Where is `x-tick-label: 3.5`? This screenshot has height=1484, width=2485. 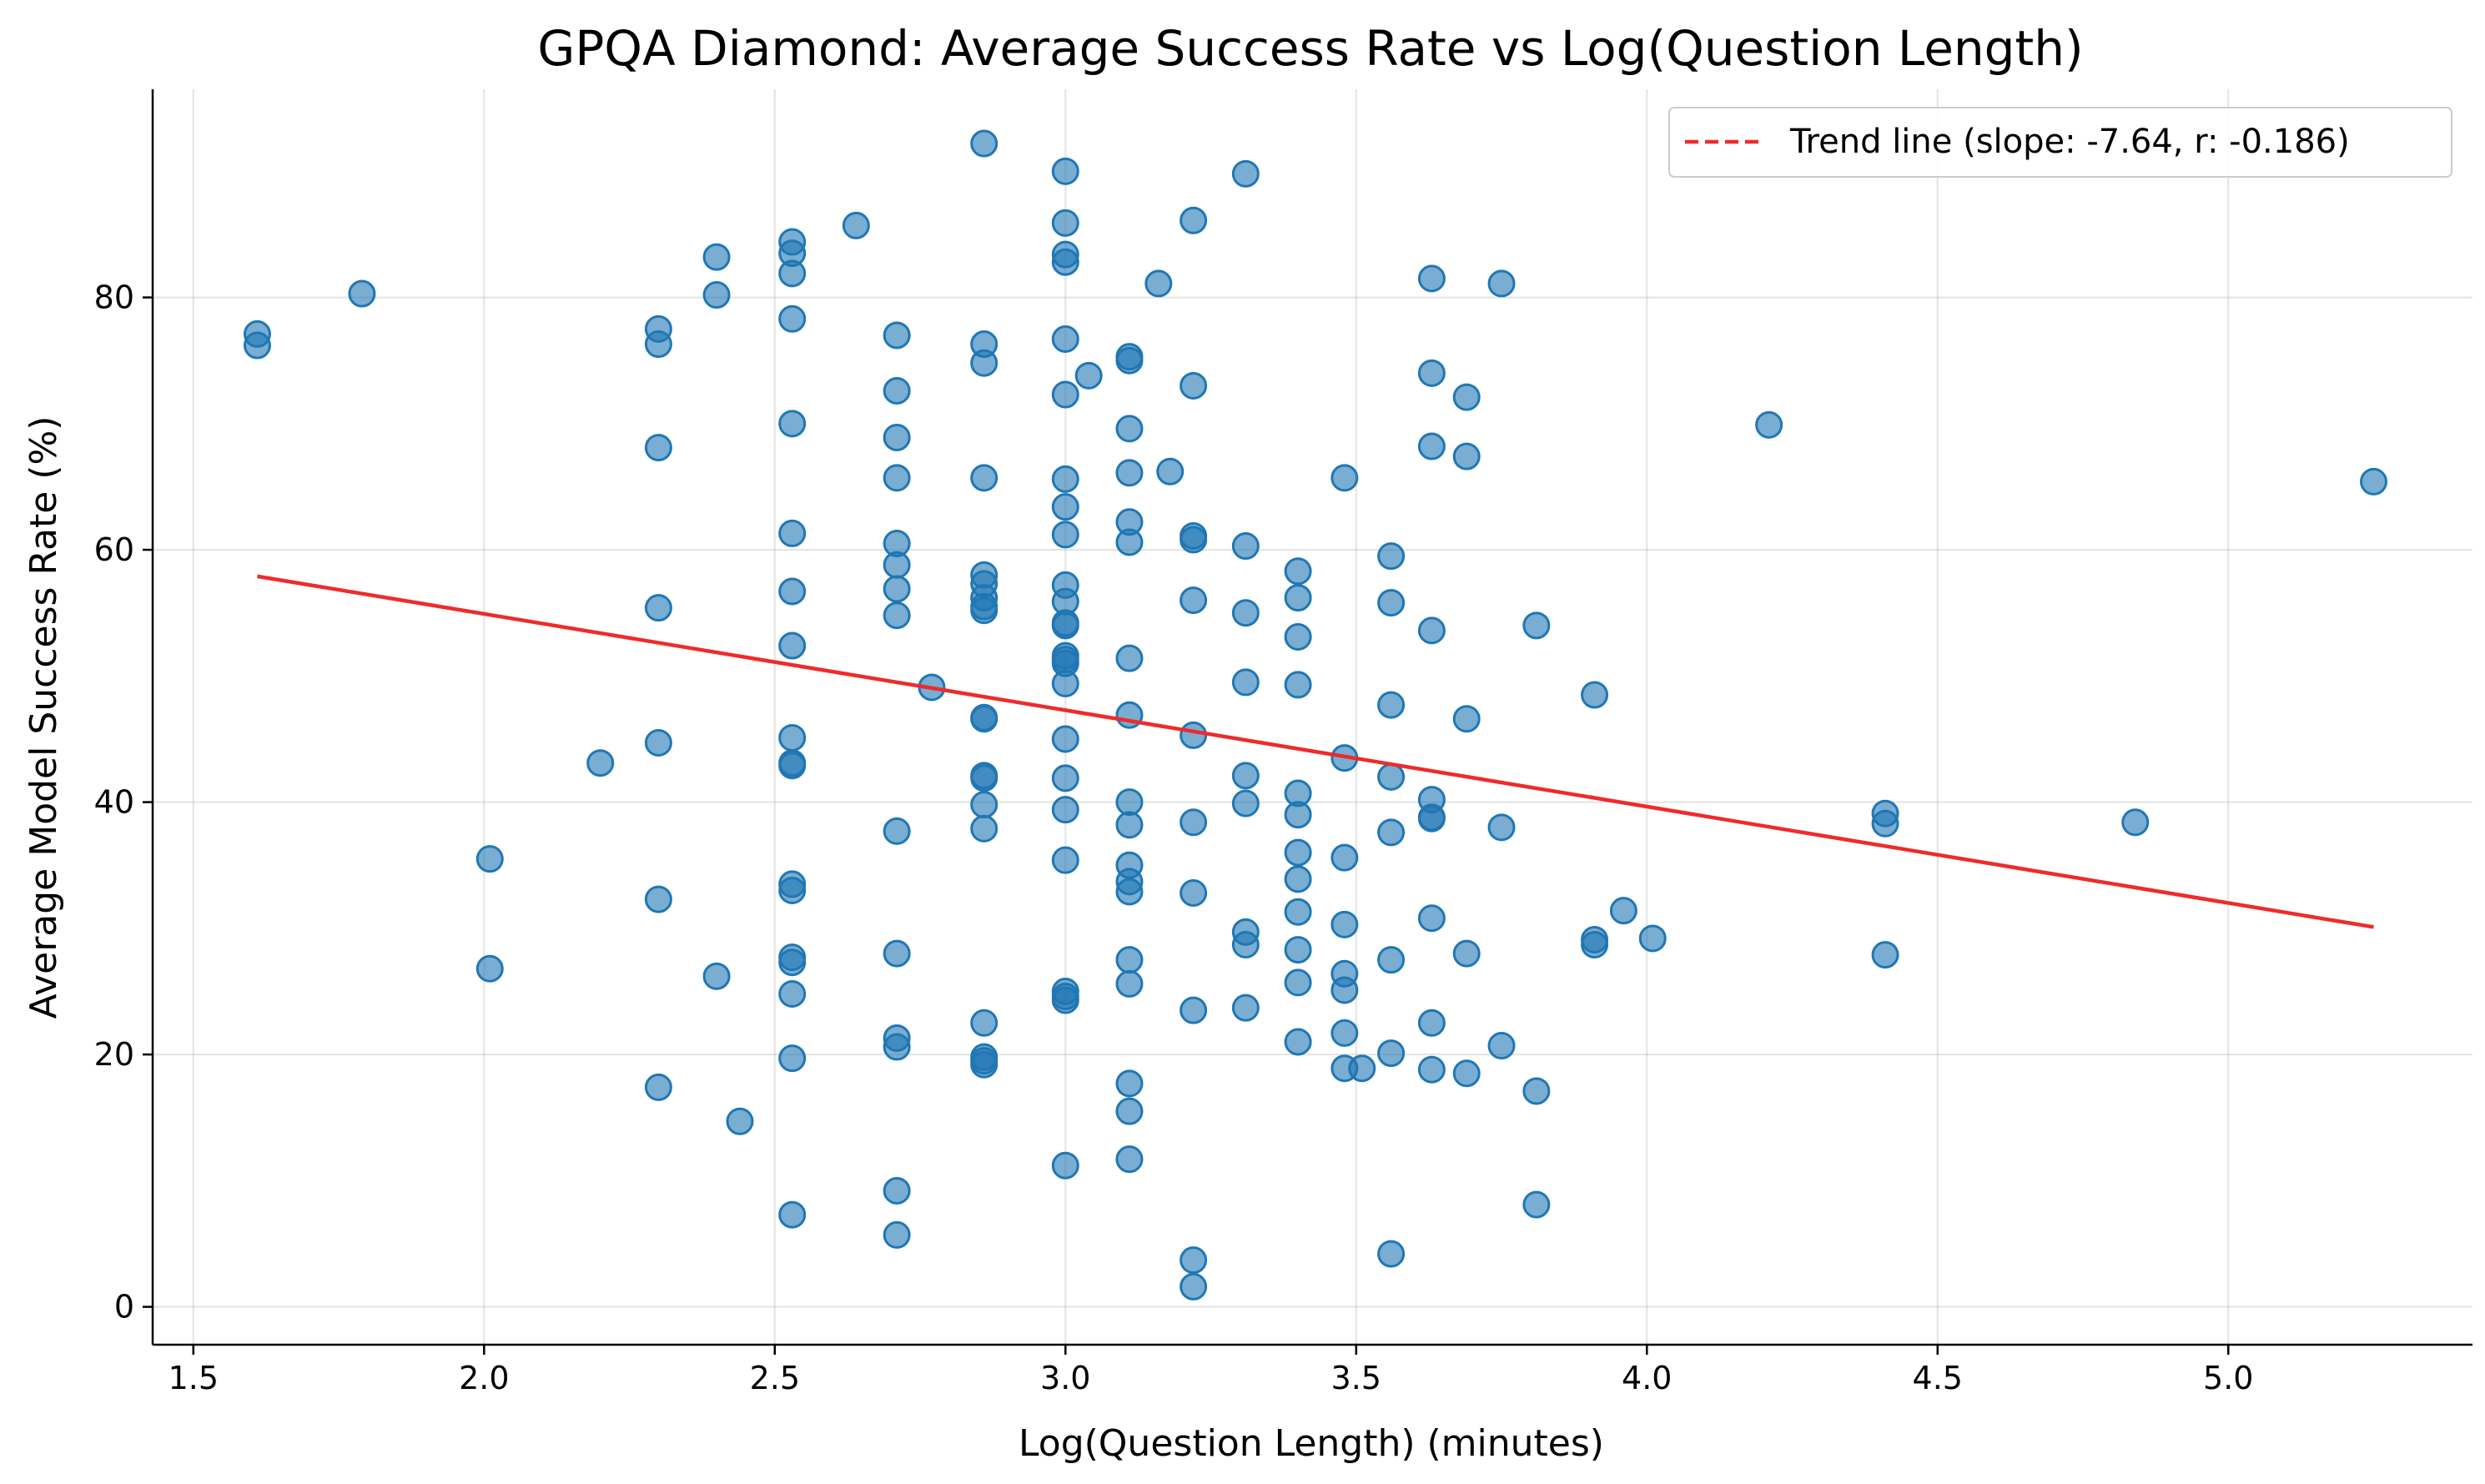
x-tick-label: 3.5 is located at coordinates (1356, 1378).